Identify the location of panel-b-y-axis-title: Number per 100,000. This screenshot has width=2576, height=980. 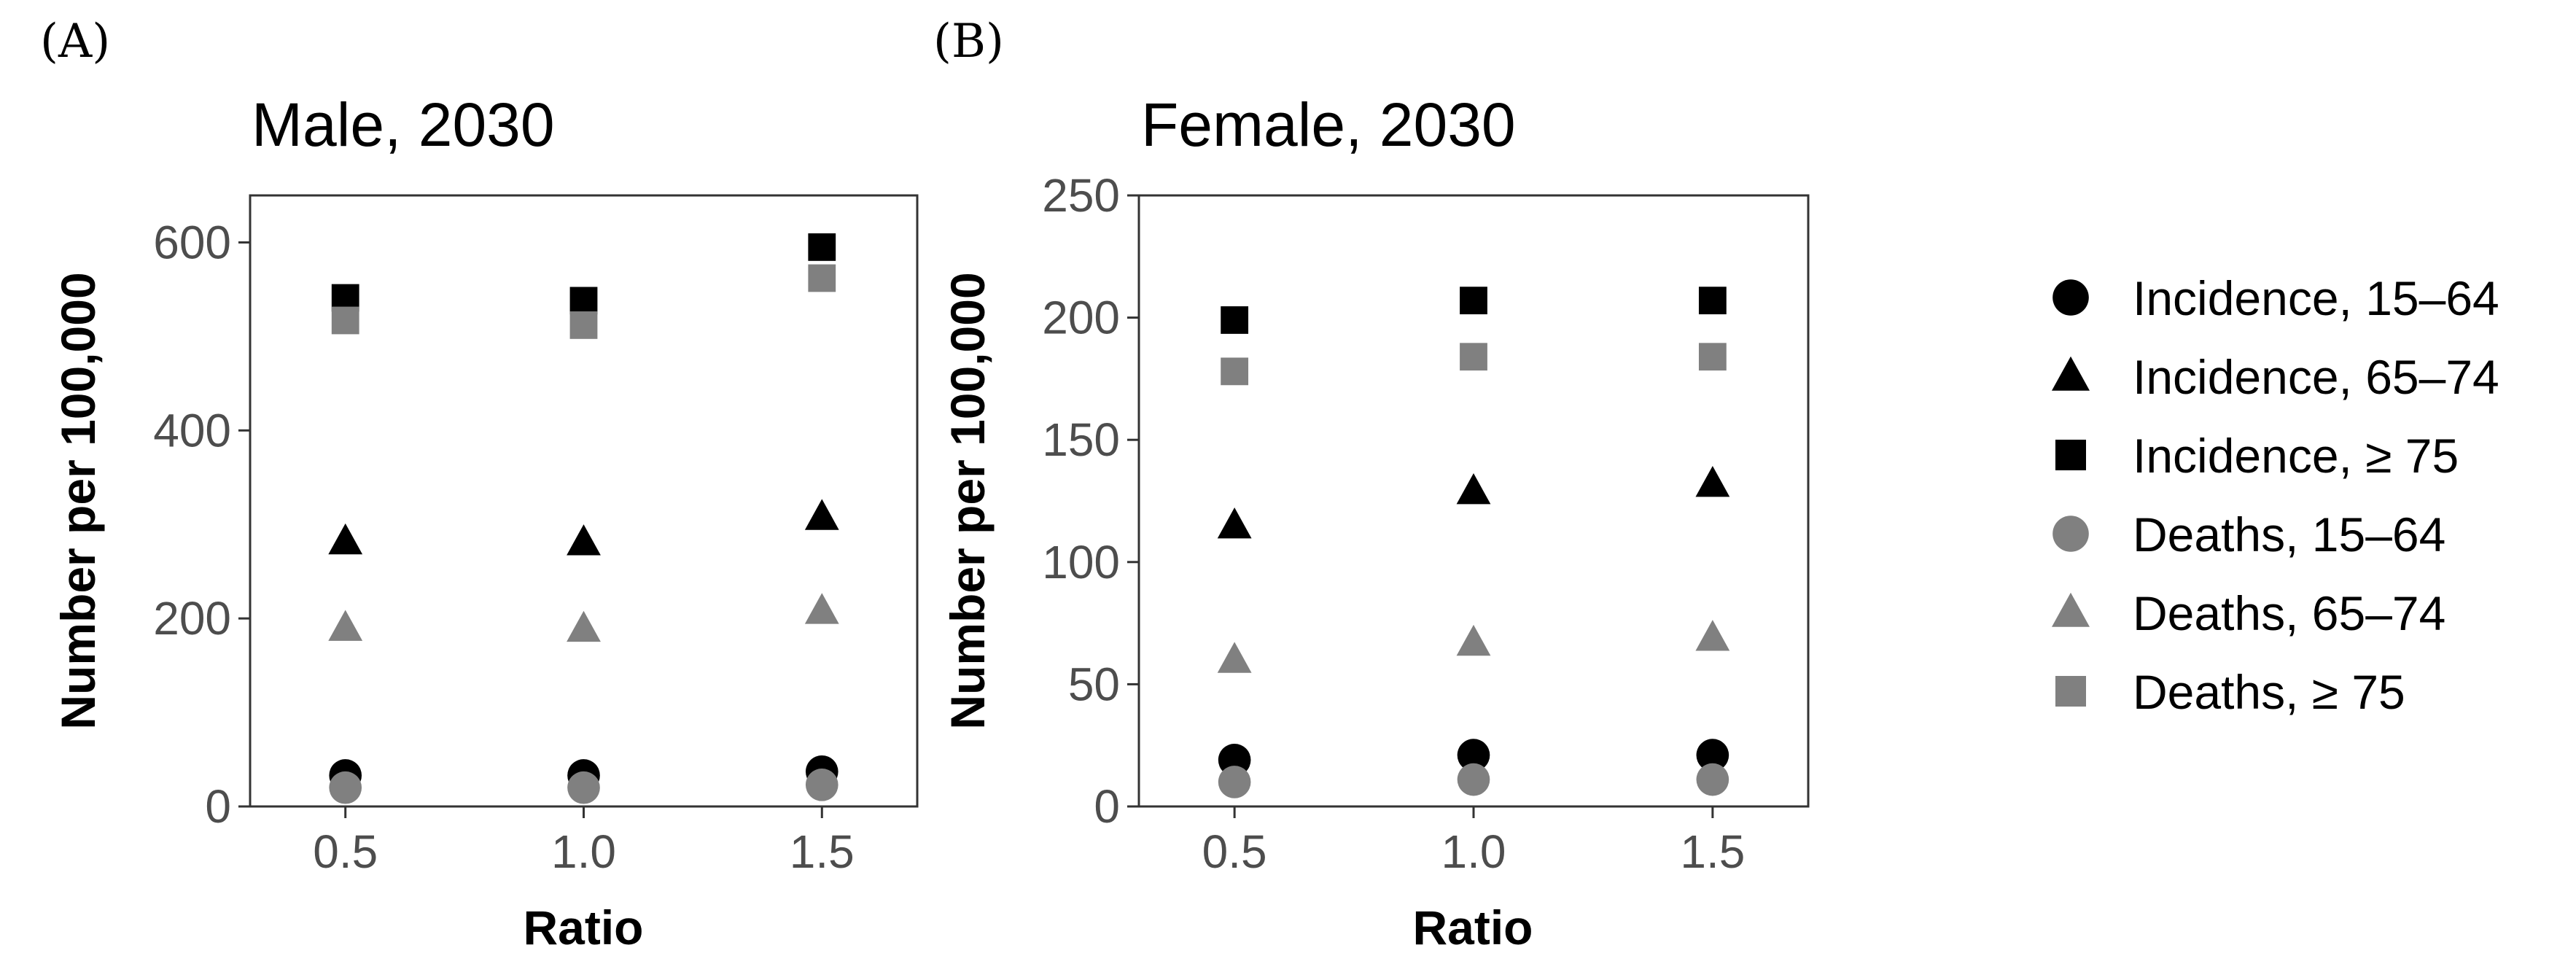
(968, 500).